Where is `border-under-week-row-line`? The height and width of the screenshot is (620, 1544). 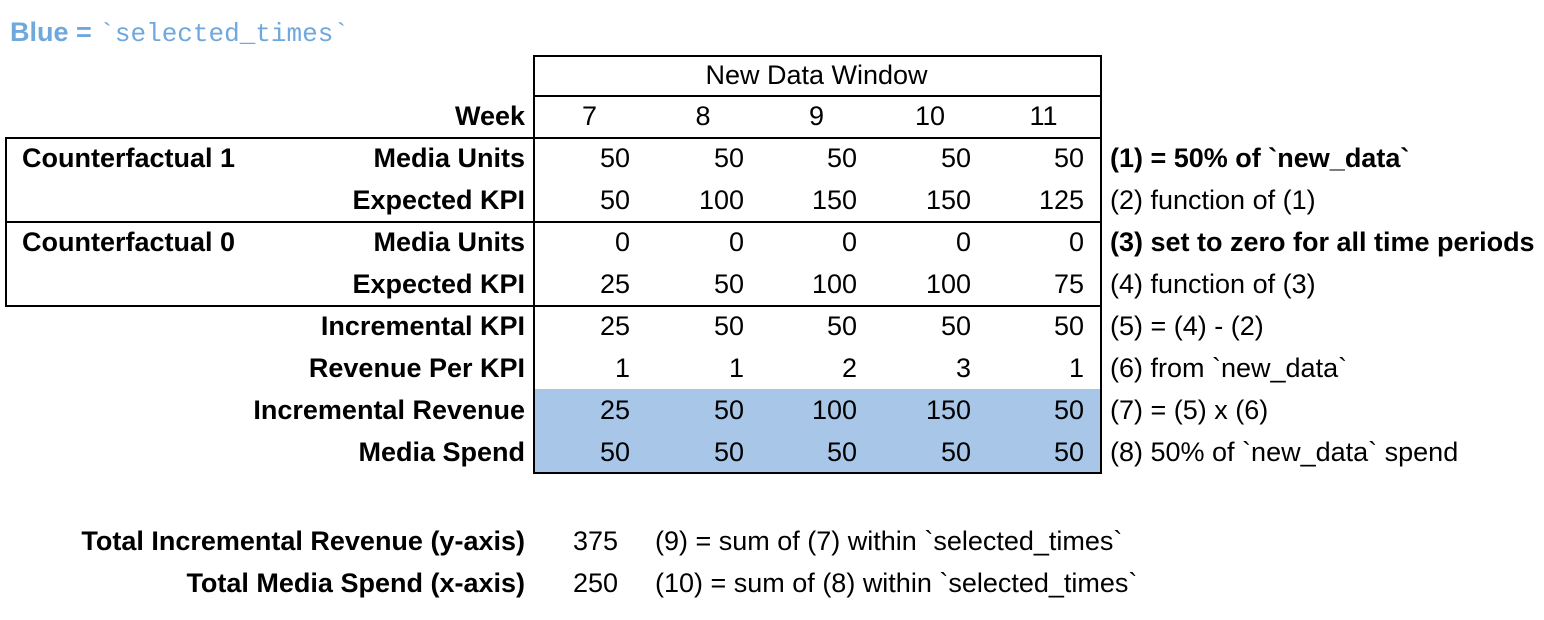
border-under-week-row-line is located at coordinates (553, 138).